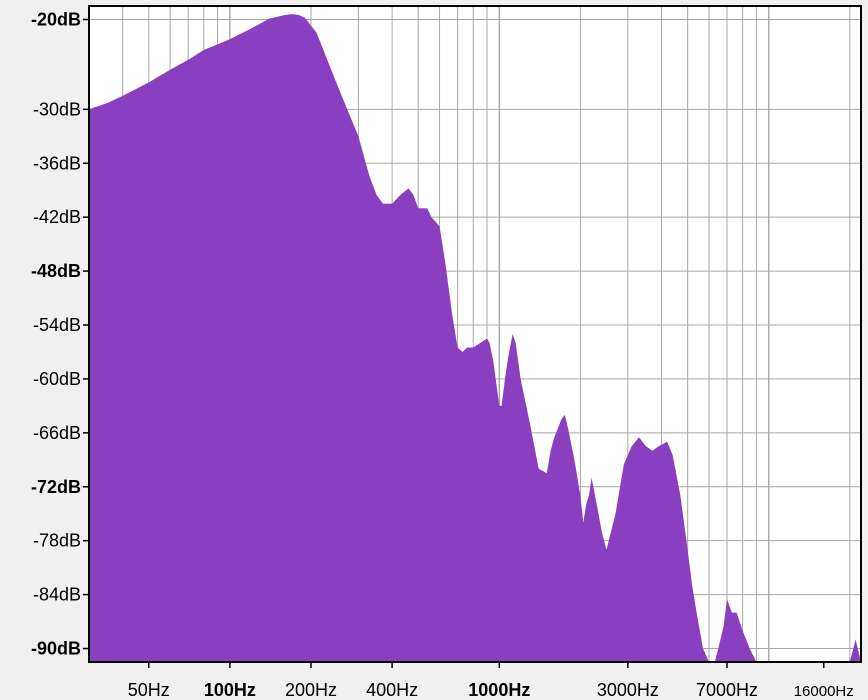  Describe the element at coordinates (57, 379) in the screenshot. I see `y-tick-label: -60dB` at that location.